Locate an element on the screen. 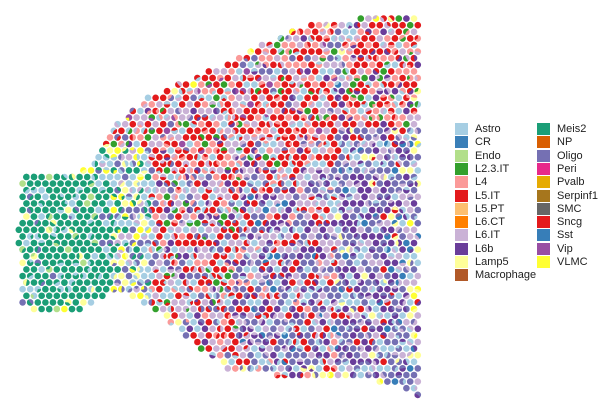 The image size is (600, 408). legend-item: Sst is located at coordinates (555, 235).